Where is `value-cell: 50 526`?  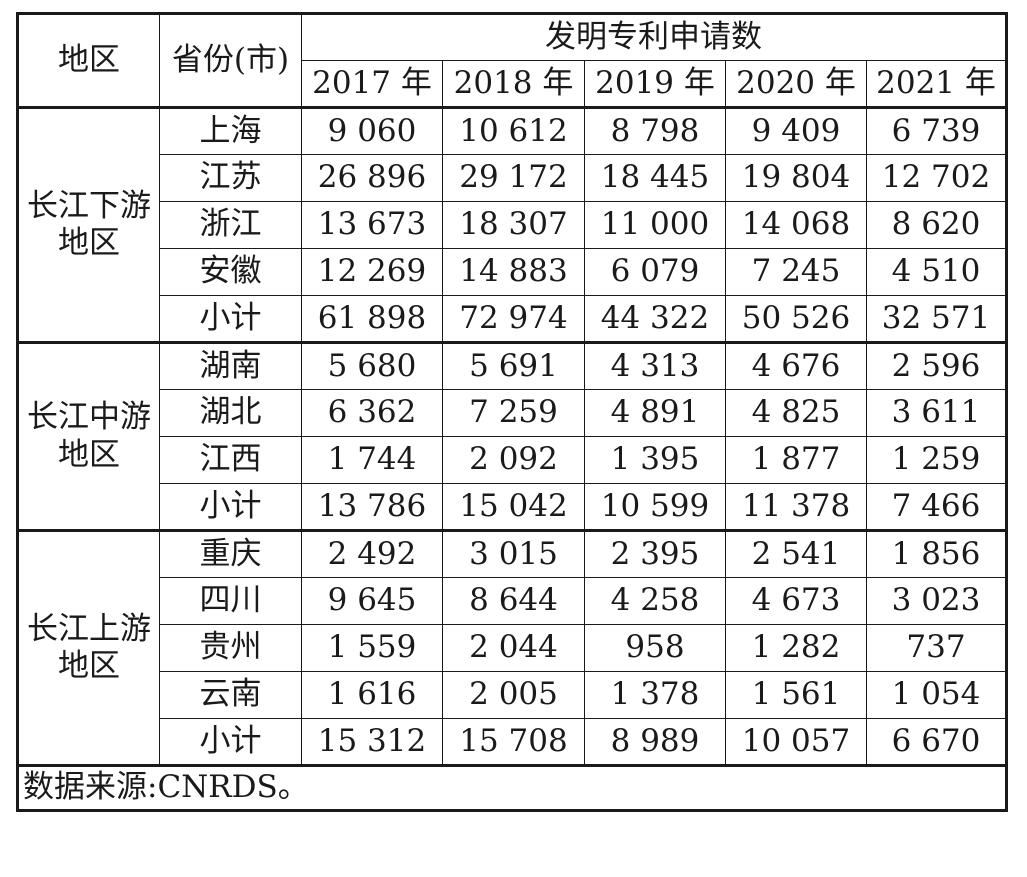
value-cell: 50 526 is located at coordinates (796, 319).